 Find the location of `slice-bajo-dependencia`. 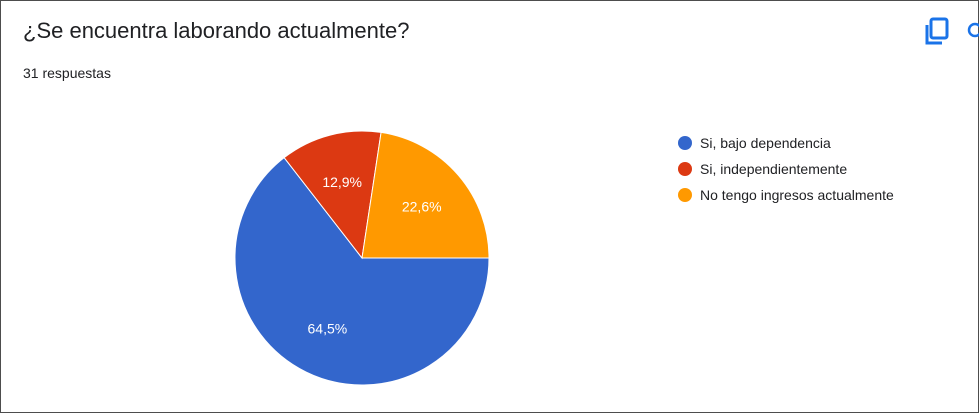

slice-bajo-dependencia is located at coordinates (362, 271).